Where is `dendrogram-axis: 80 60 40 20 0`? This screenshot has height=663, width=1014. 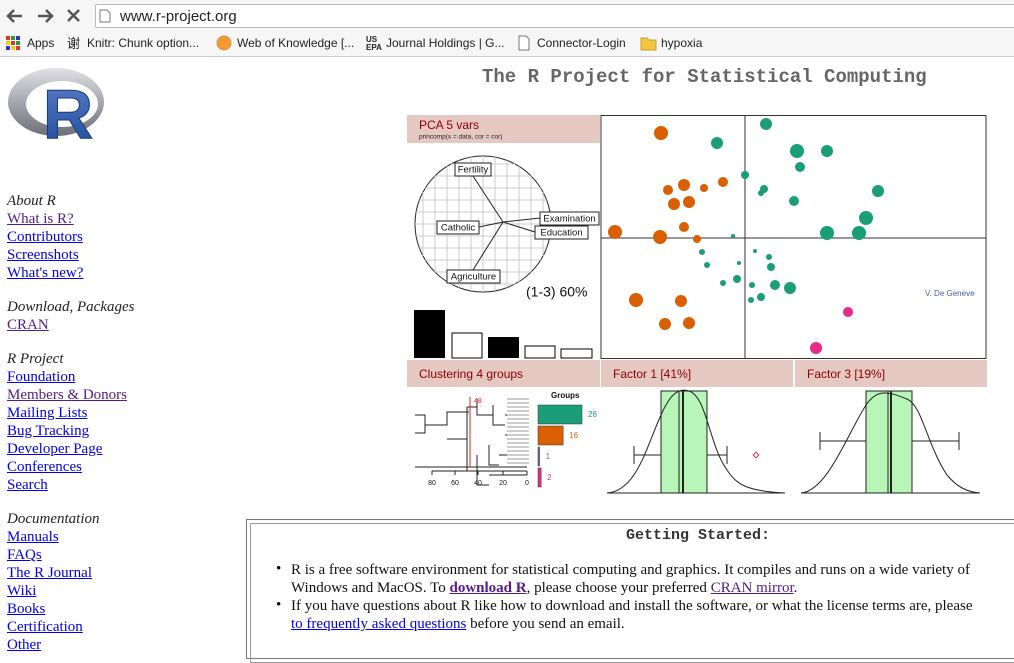 dendrogram-axis: 80 60 40 20 0 is located at coordinates (478, 478).